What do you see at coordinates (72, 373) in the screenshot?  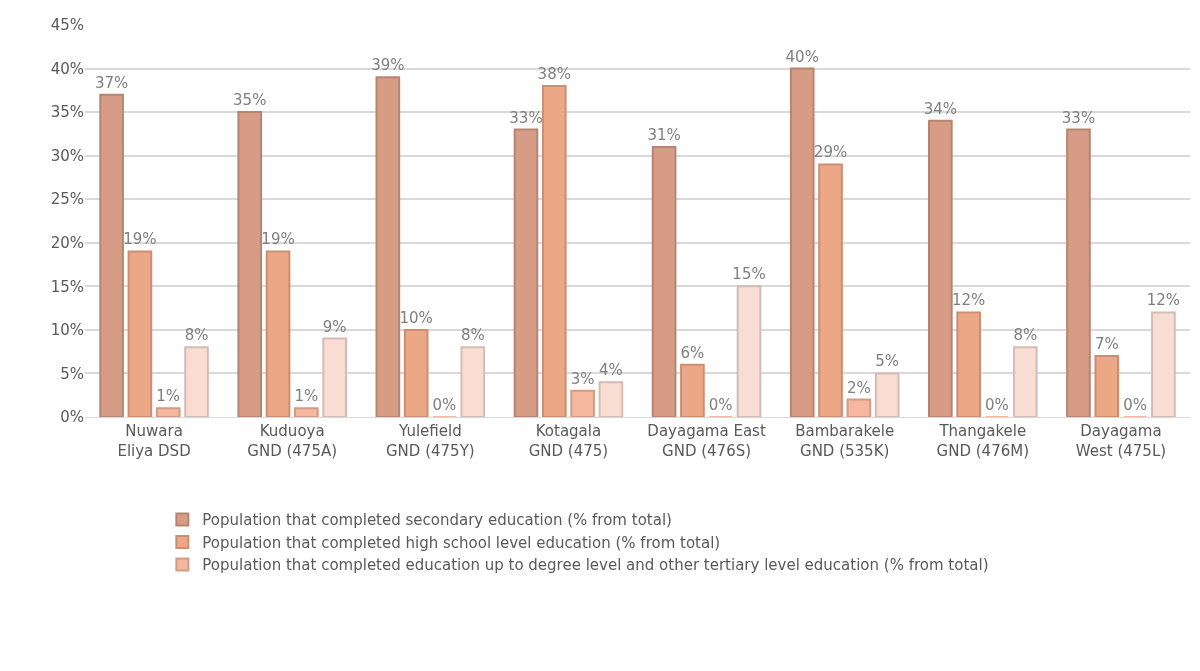 I see `y-tick-label: 5%` at bounding box center [72, 373].